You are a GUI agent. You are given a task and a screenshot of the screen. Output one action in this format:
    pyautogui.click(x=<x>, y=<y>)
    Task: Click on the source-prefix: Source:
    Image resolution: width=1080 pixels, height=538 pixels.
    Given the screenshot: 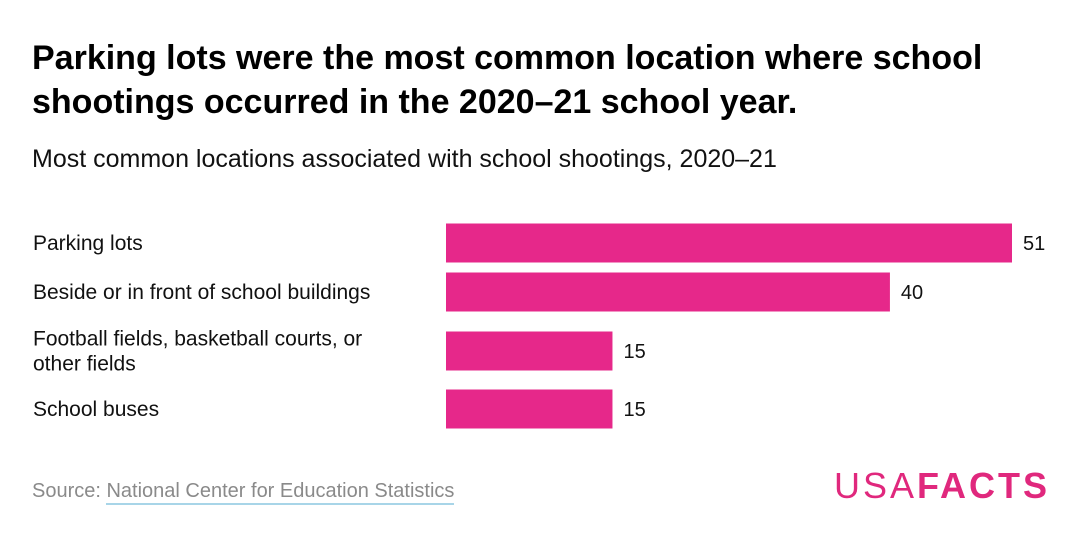 What is the action you would take?
    pyautogui.click(x=69, y=491)
    